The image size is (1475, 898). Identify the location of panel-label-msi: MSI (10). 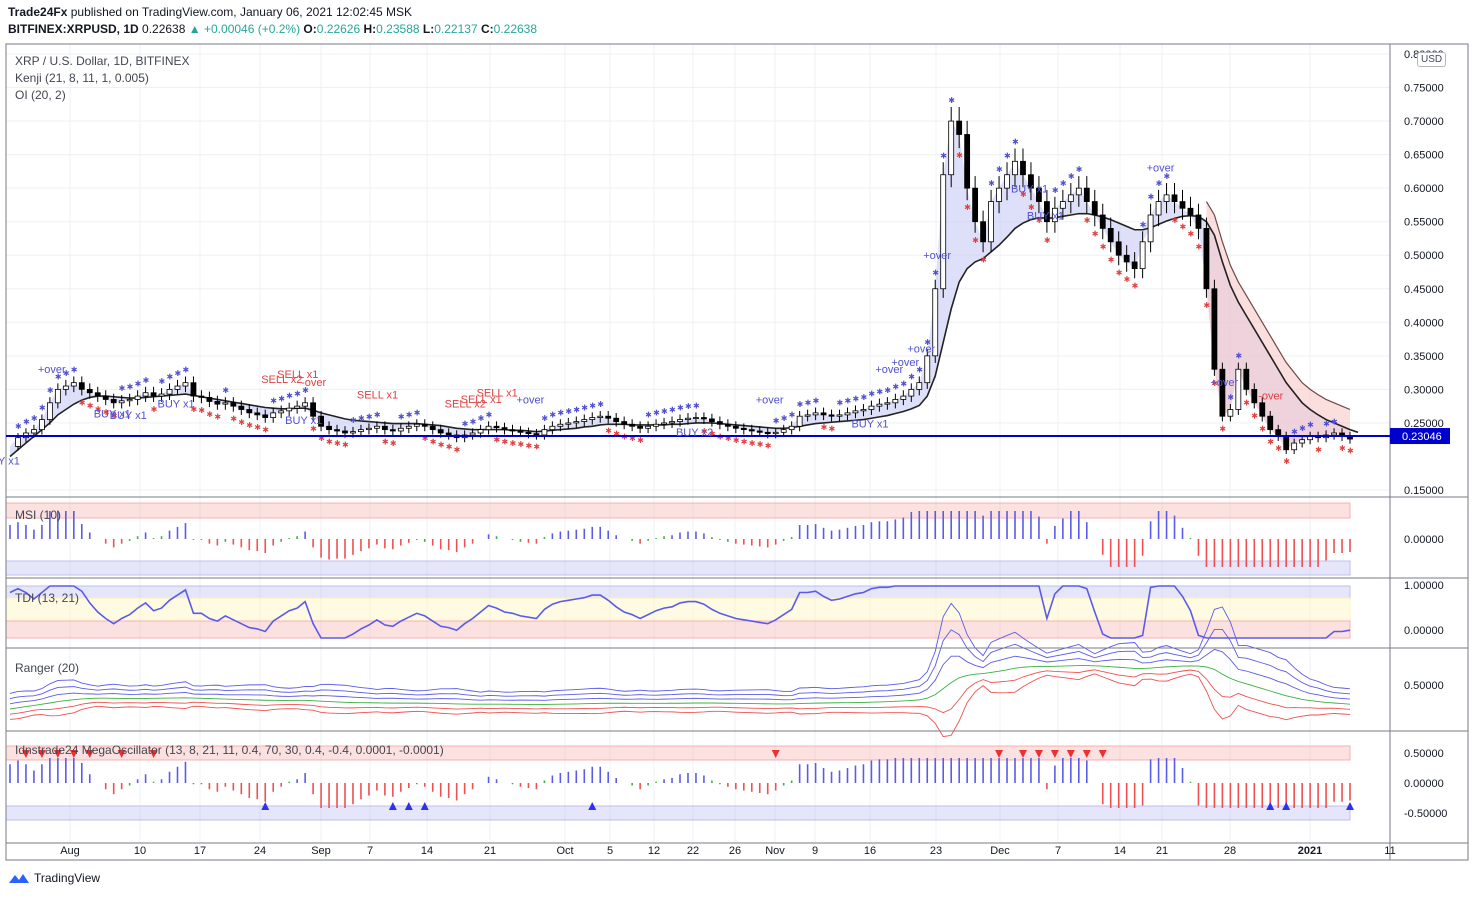
(38, 515).